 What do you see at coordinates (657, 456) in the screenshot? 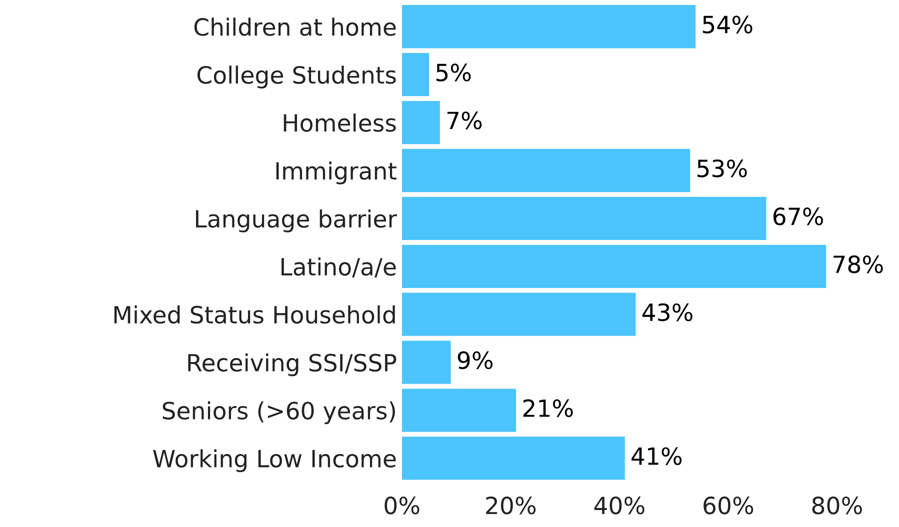
I see `data-label: 41%` at bounding box center [657, 456].